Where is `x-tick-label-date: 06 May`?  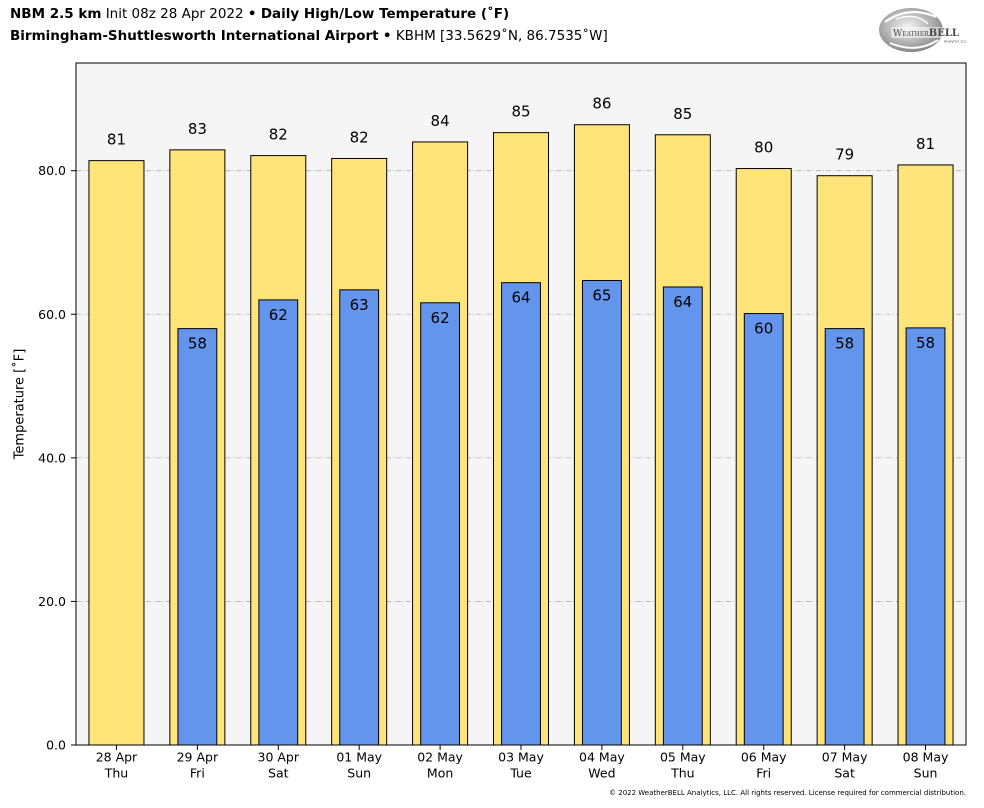 x-tick-label-date: 06 May is located at coordinates (764, 757).